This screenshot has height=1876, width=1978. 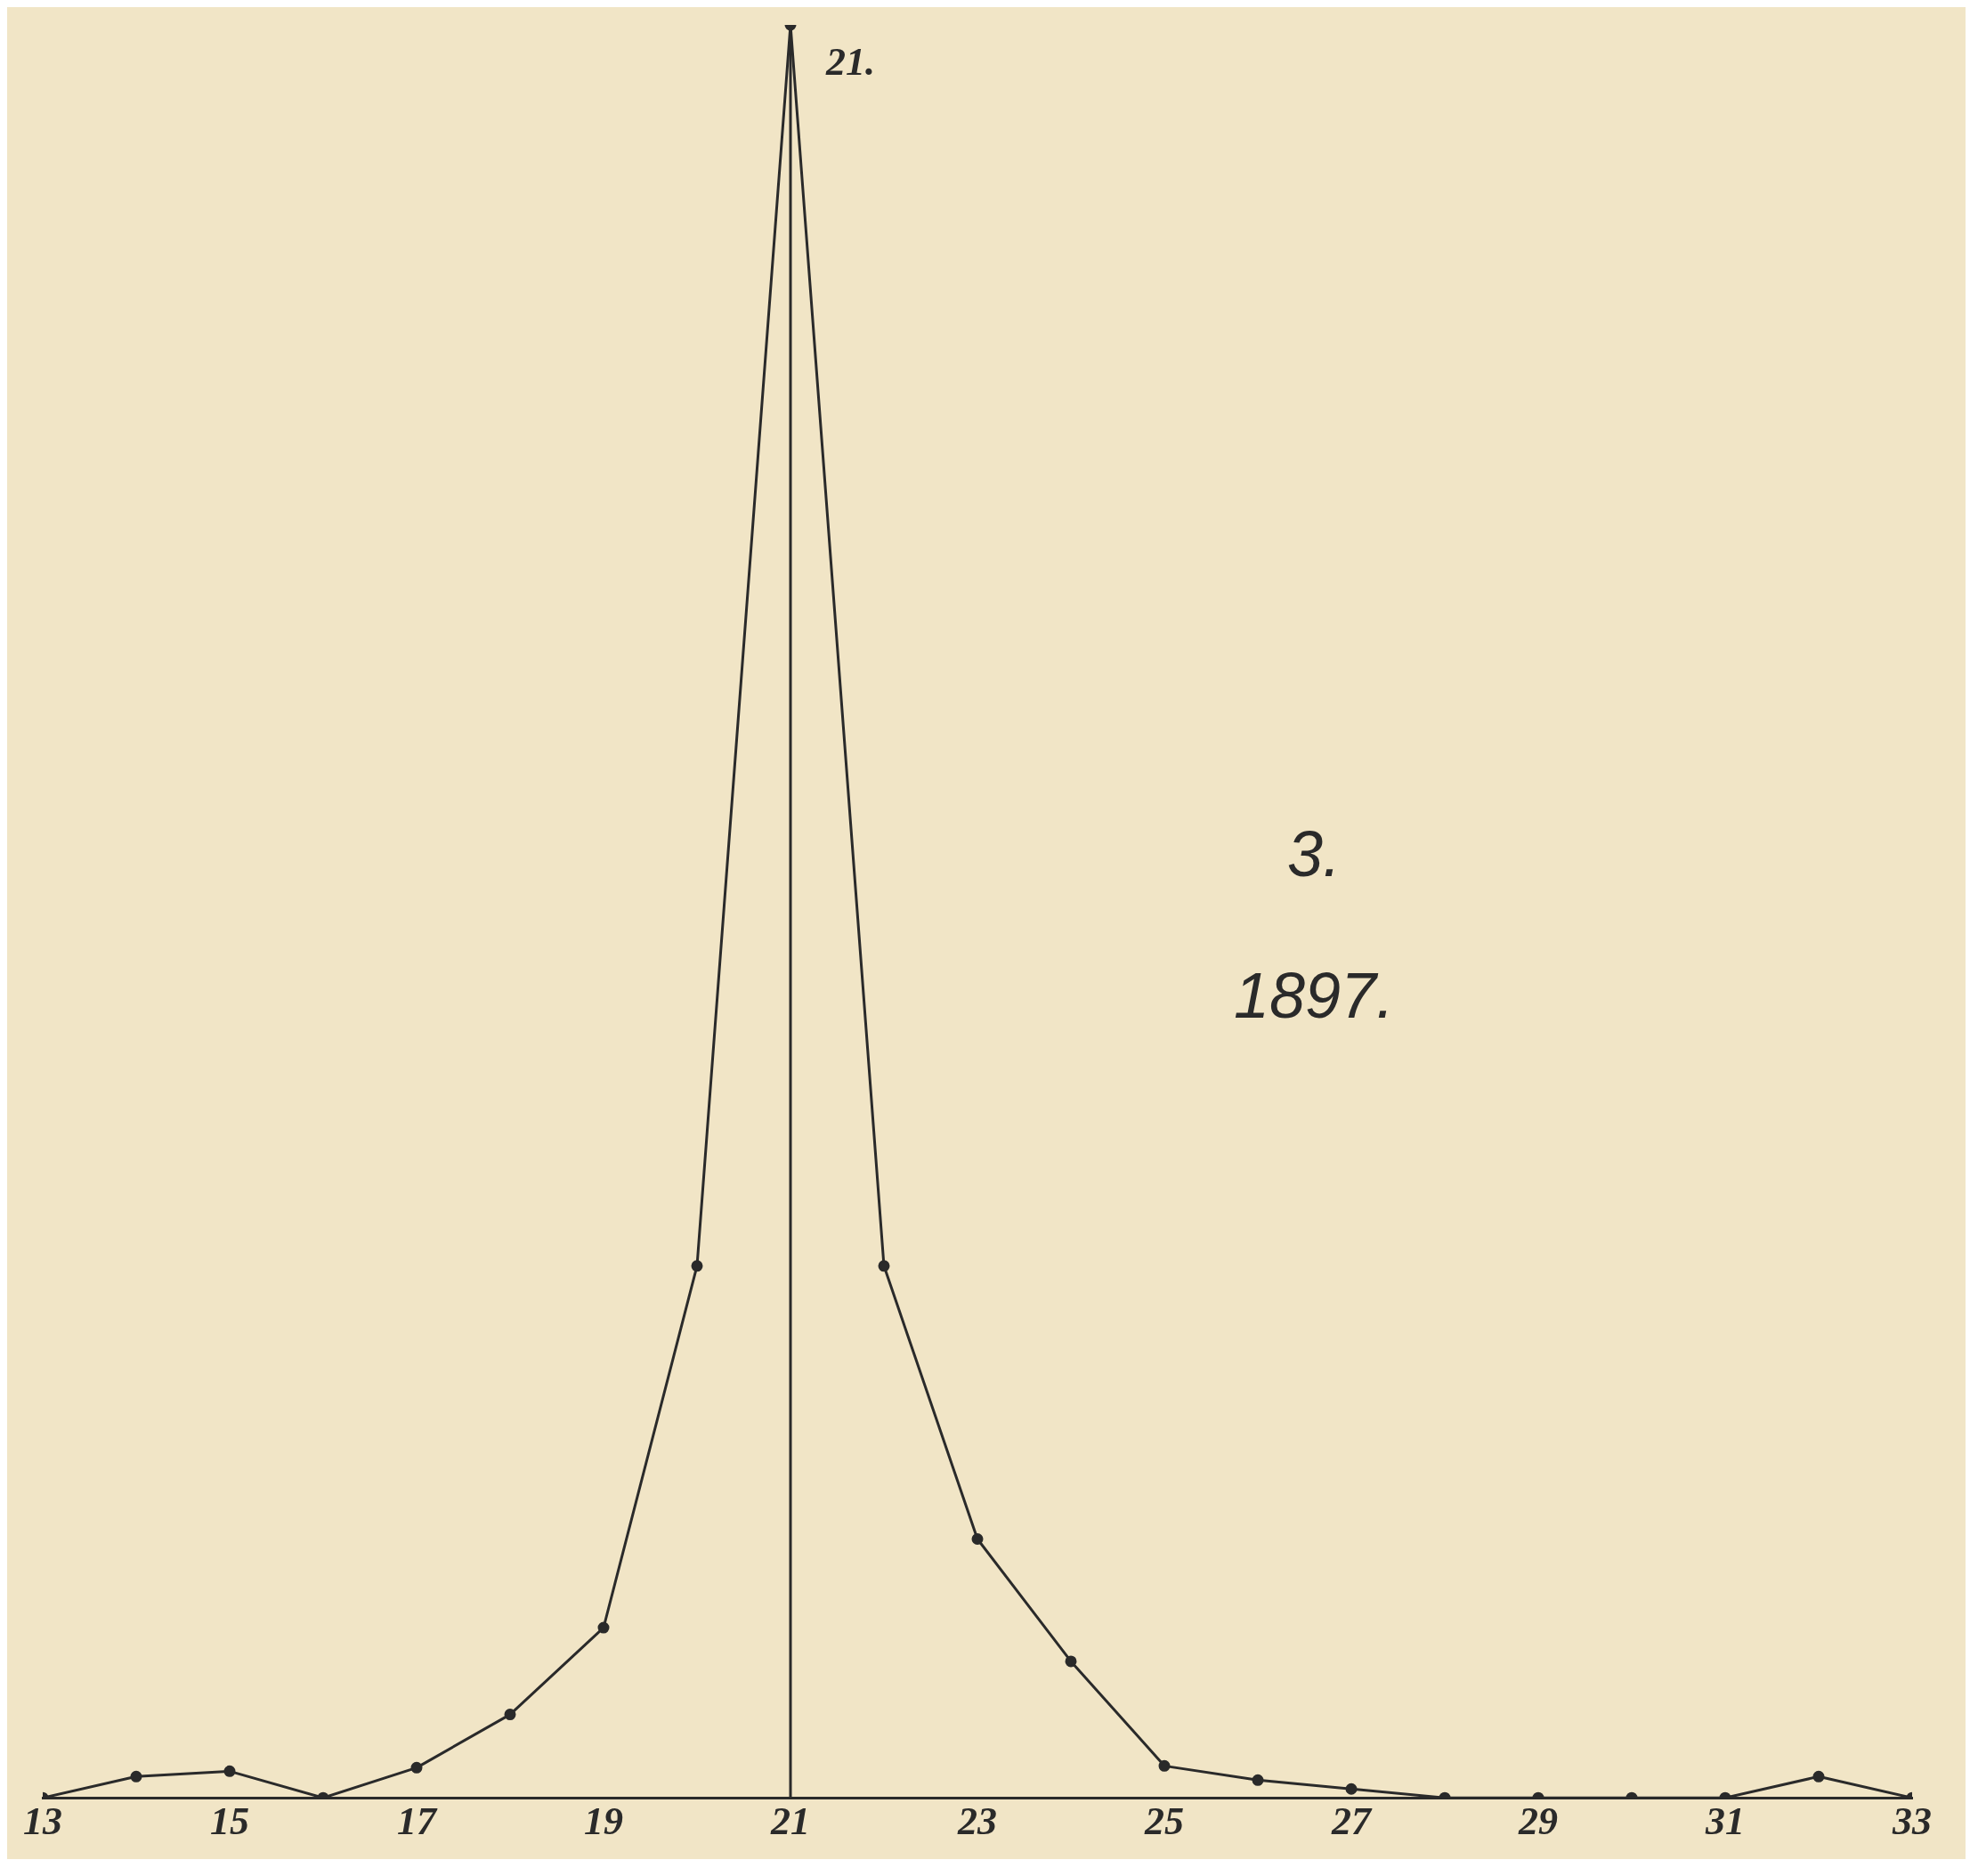 What do you see at coordinates (1314, 996) in the screenshot?
I see `text: 1897.` at bounding box center [1314, 996].